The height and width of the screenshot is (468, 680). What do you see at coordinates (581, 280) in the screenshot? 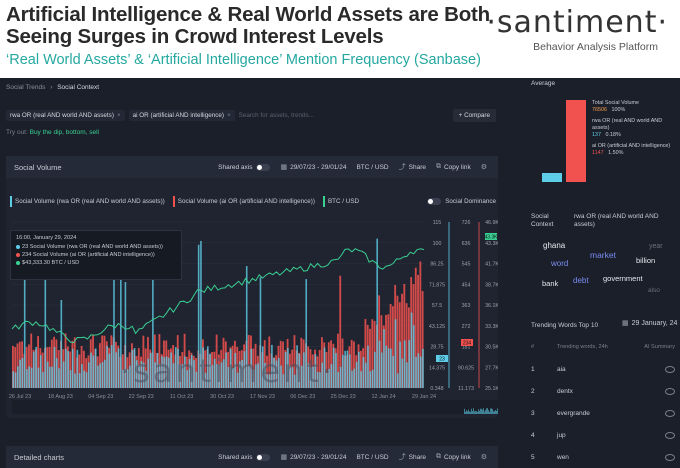
I see `cloud-word: debt` at bounding box center [581, 280].